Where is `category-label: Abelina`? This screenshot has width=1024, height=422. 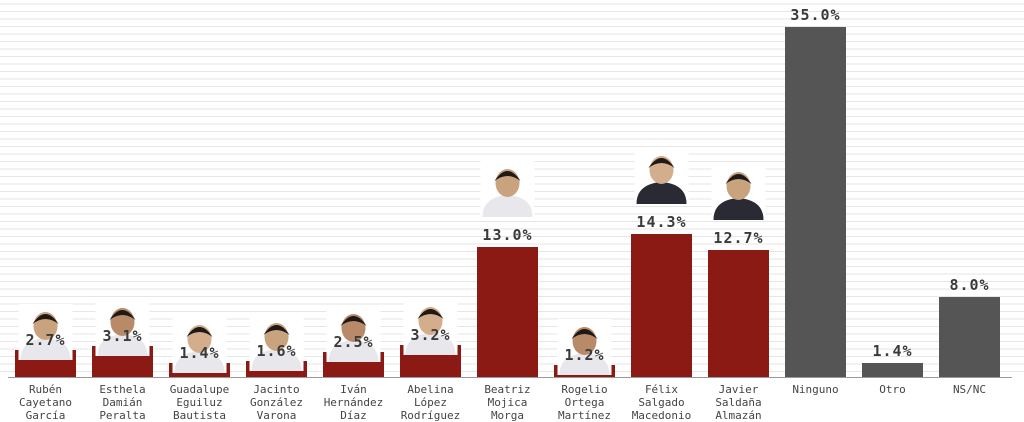
category-label: Abelina is located at coordinates (430, 389).